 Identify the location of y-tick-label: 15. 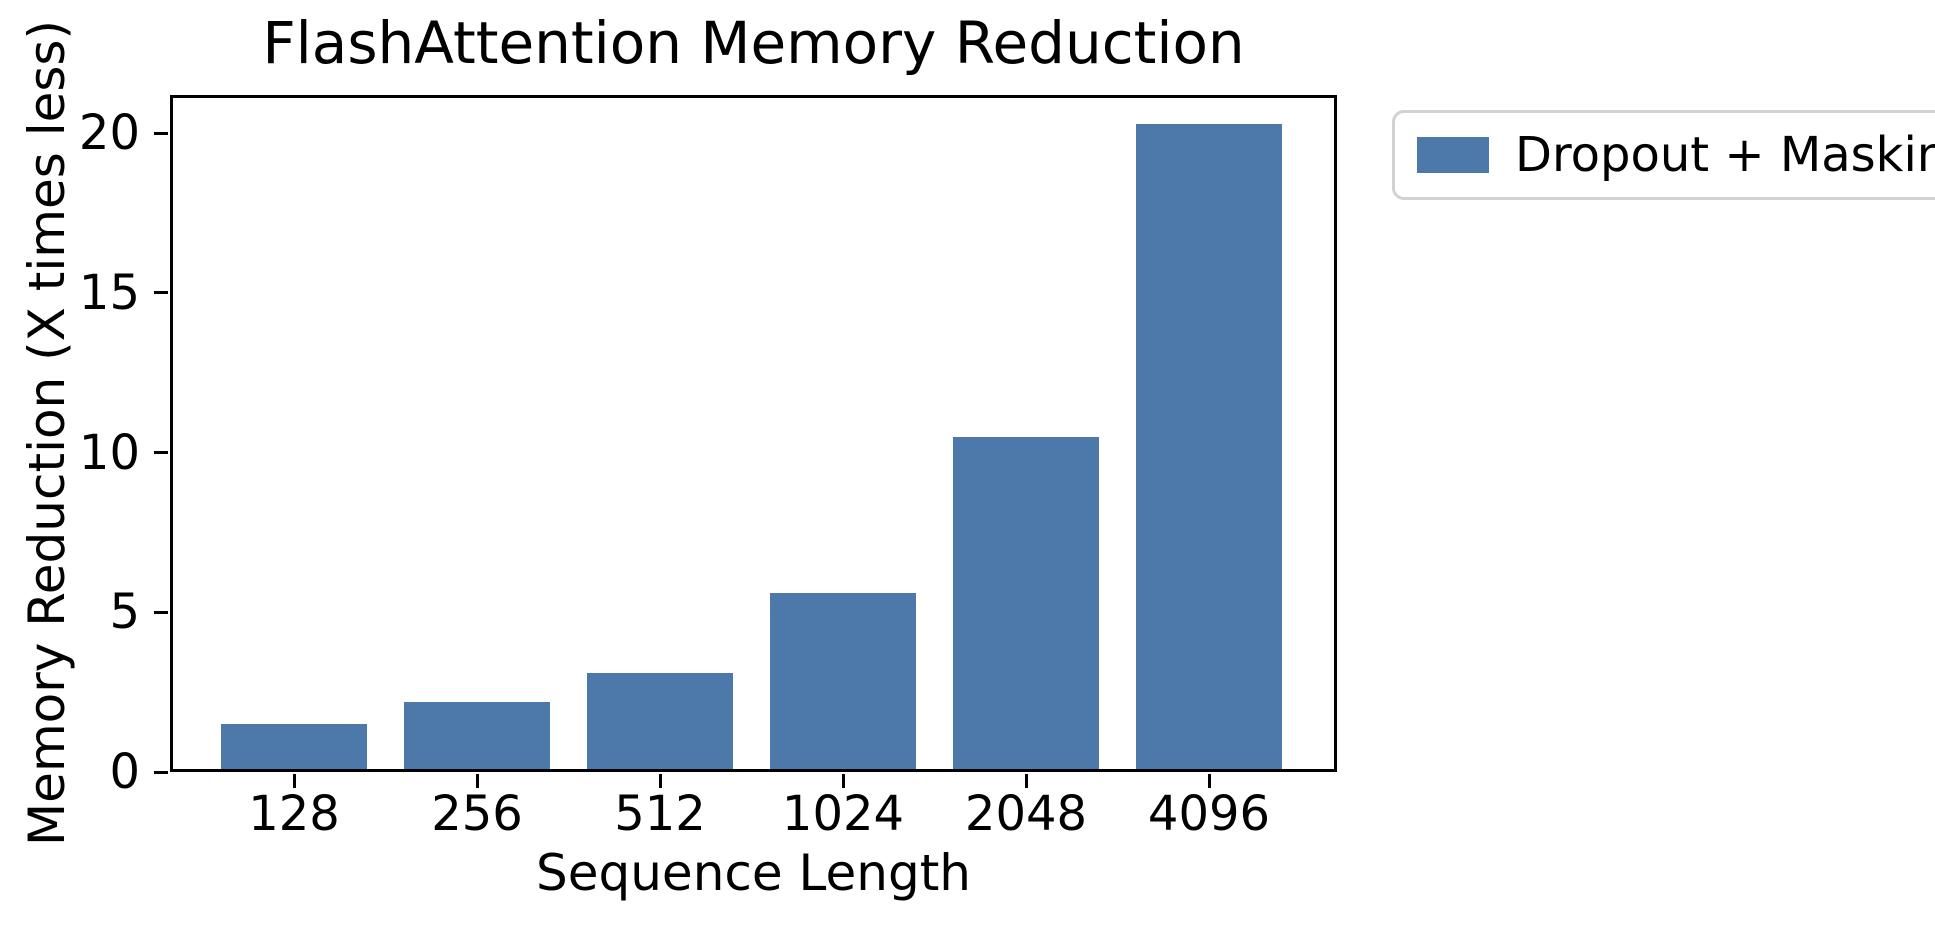
(109, 292).